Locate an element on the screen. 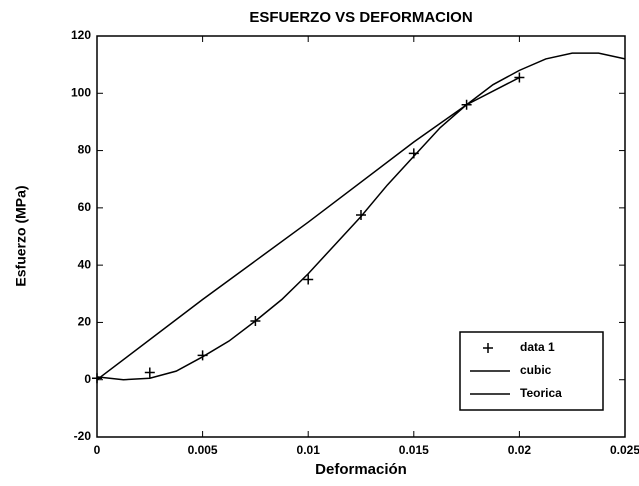  legend-label: cubic is located at coordinates (536, 370).